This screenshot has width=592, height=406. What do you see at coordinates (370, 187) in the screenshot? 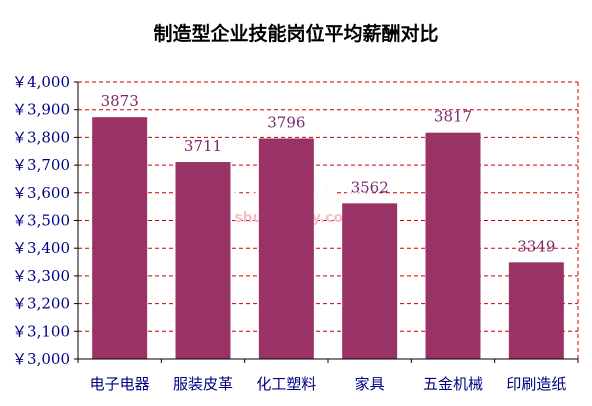
I see `data-label-4: 3562` at bounding box center [370, 187].